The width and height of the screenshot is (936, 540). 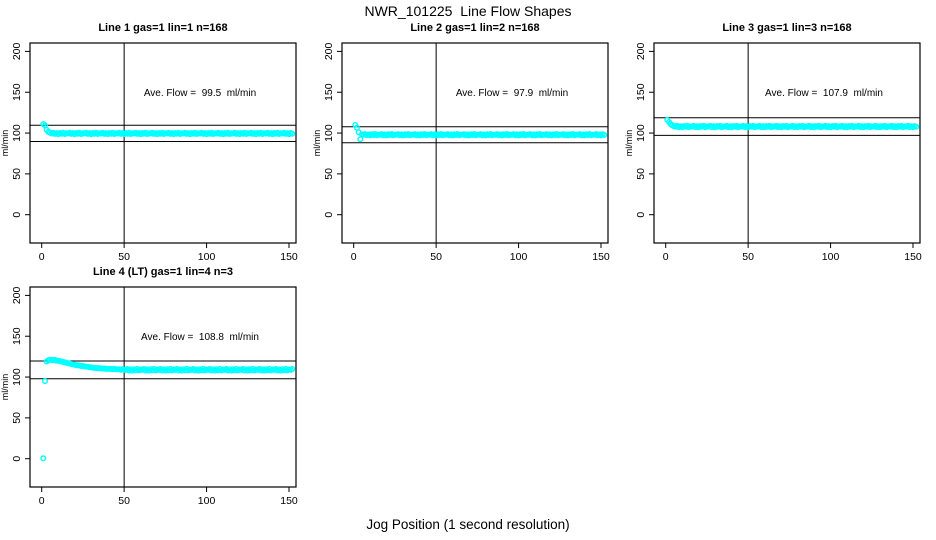 What do you see at coordinates (824, 93) in the screenshot?
I see `ave-flow-label: Ave. Flow = 107.9 ml/min` at bounding box center [824, 93].